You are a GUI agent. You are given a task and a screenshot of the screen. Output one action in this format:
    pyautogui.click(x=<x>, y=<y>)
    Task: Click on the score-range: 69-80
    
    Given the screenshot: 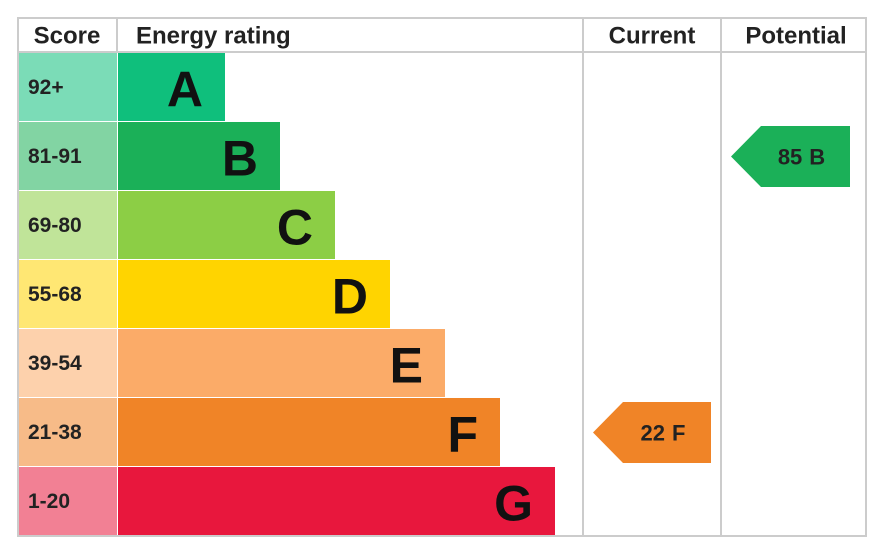 What is the action you would take?
    pyautogui.click(x=55, y=225)
    